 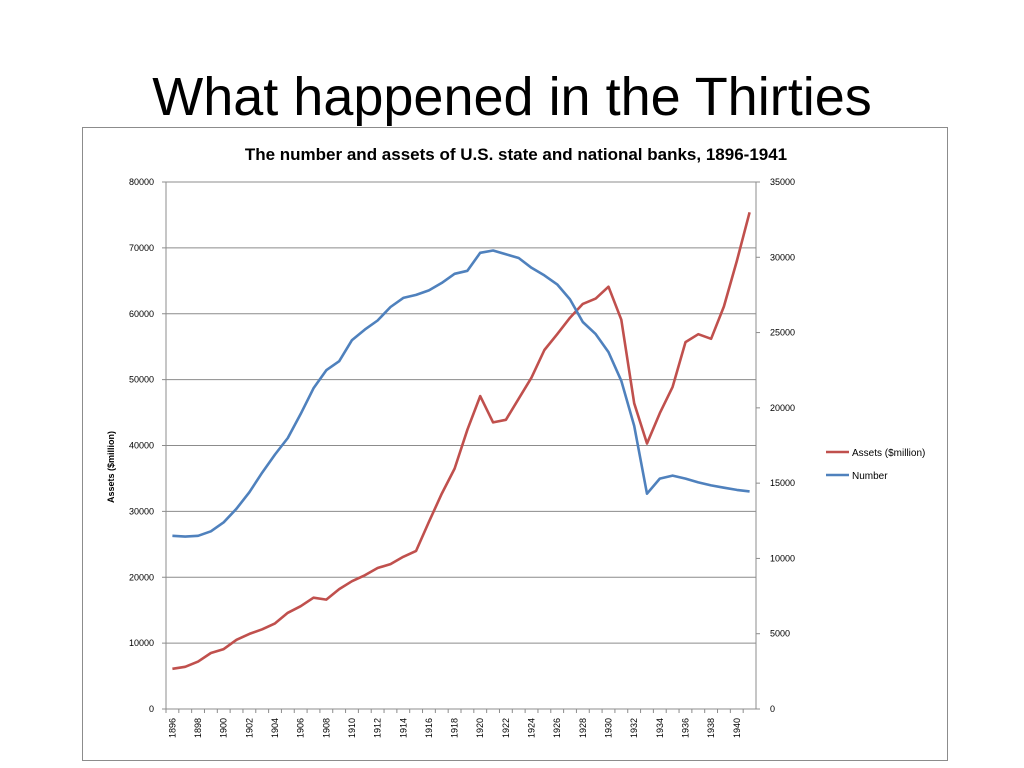 I want to click on x-tick-label: 1922, so click(x=506, y=728).